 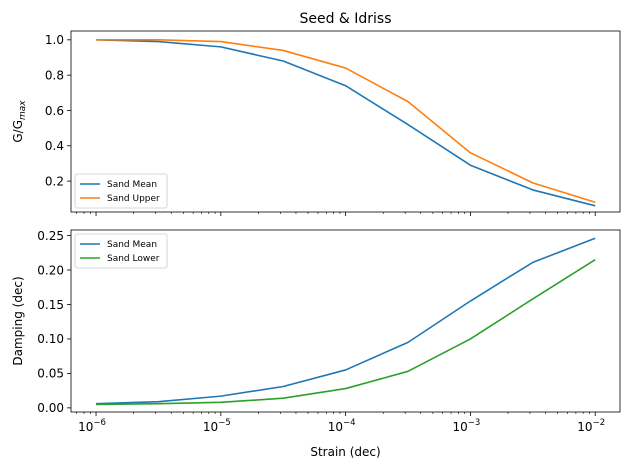 I want to click on y-tick-label: 0.15, so click(x=50, y=305).